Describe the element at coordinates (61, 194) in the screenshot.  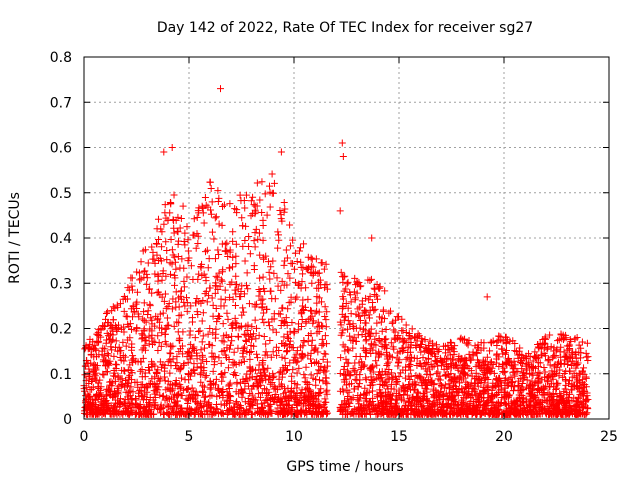
I see `y-tick-label: 0.5` at that location.